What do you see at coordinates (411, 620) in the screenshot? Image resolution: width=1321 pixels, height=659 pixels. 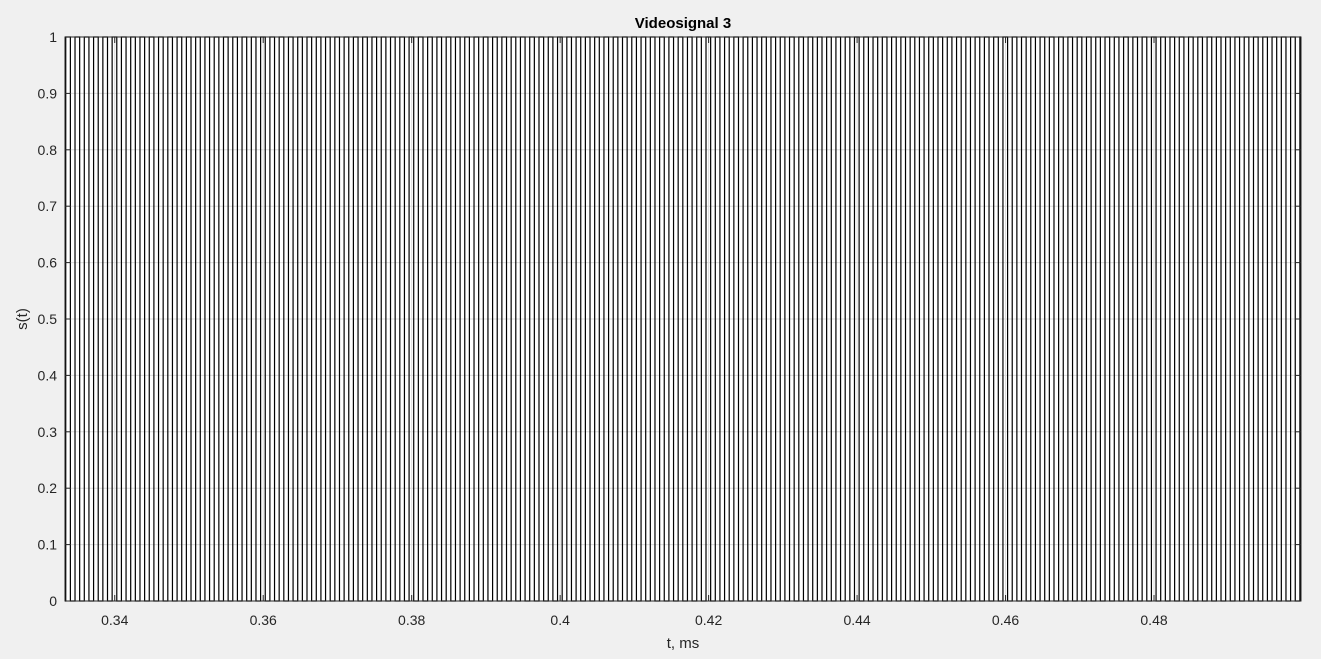 I see `x-tick-label: 0.38` at bounding box center [411, 620].